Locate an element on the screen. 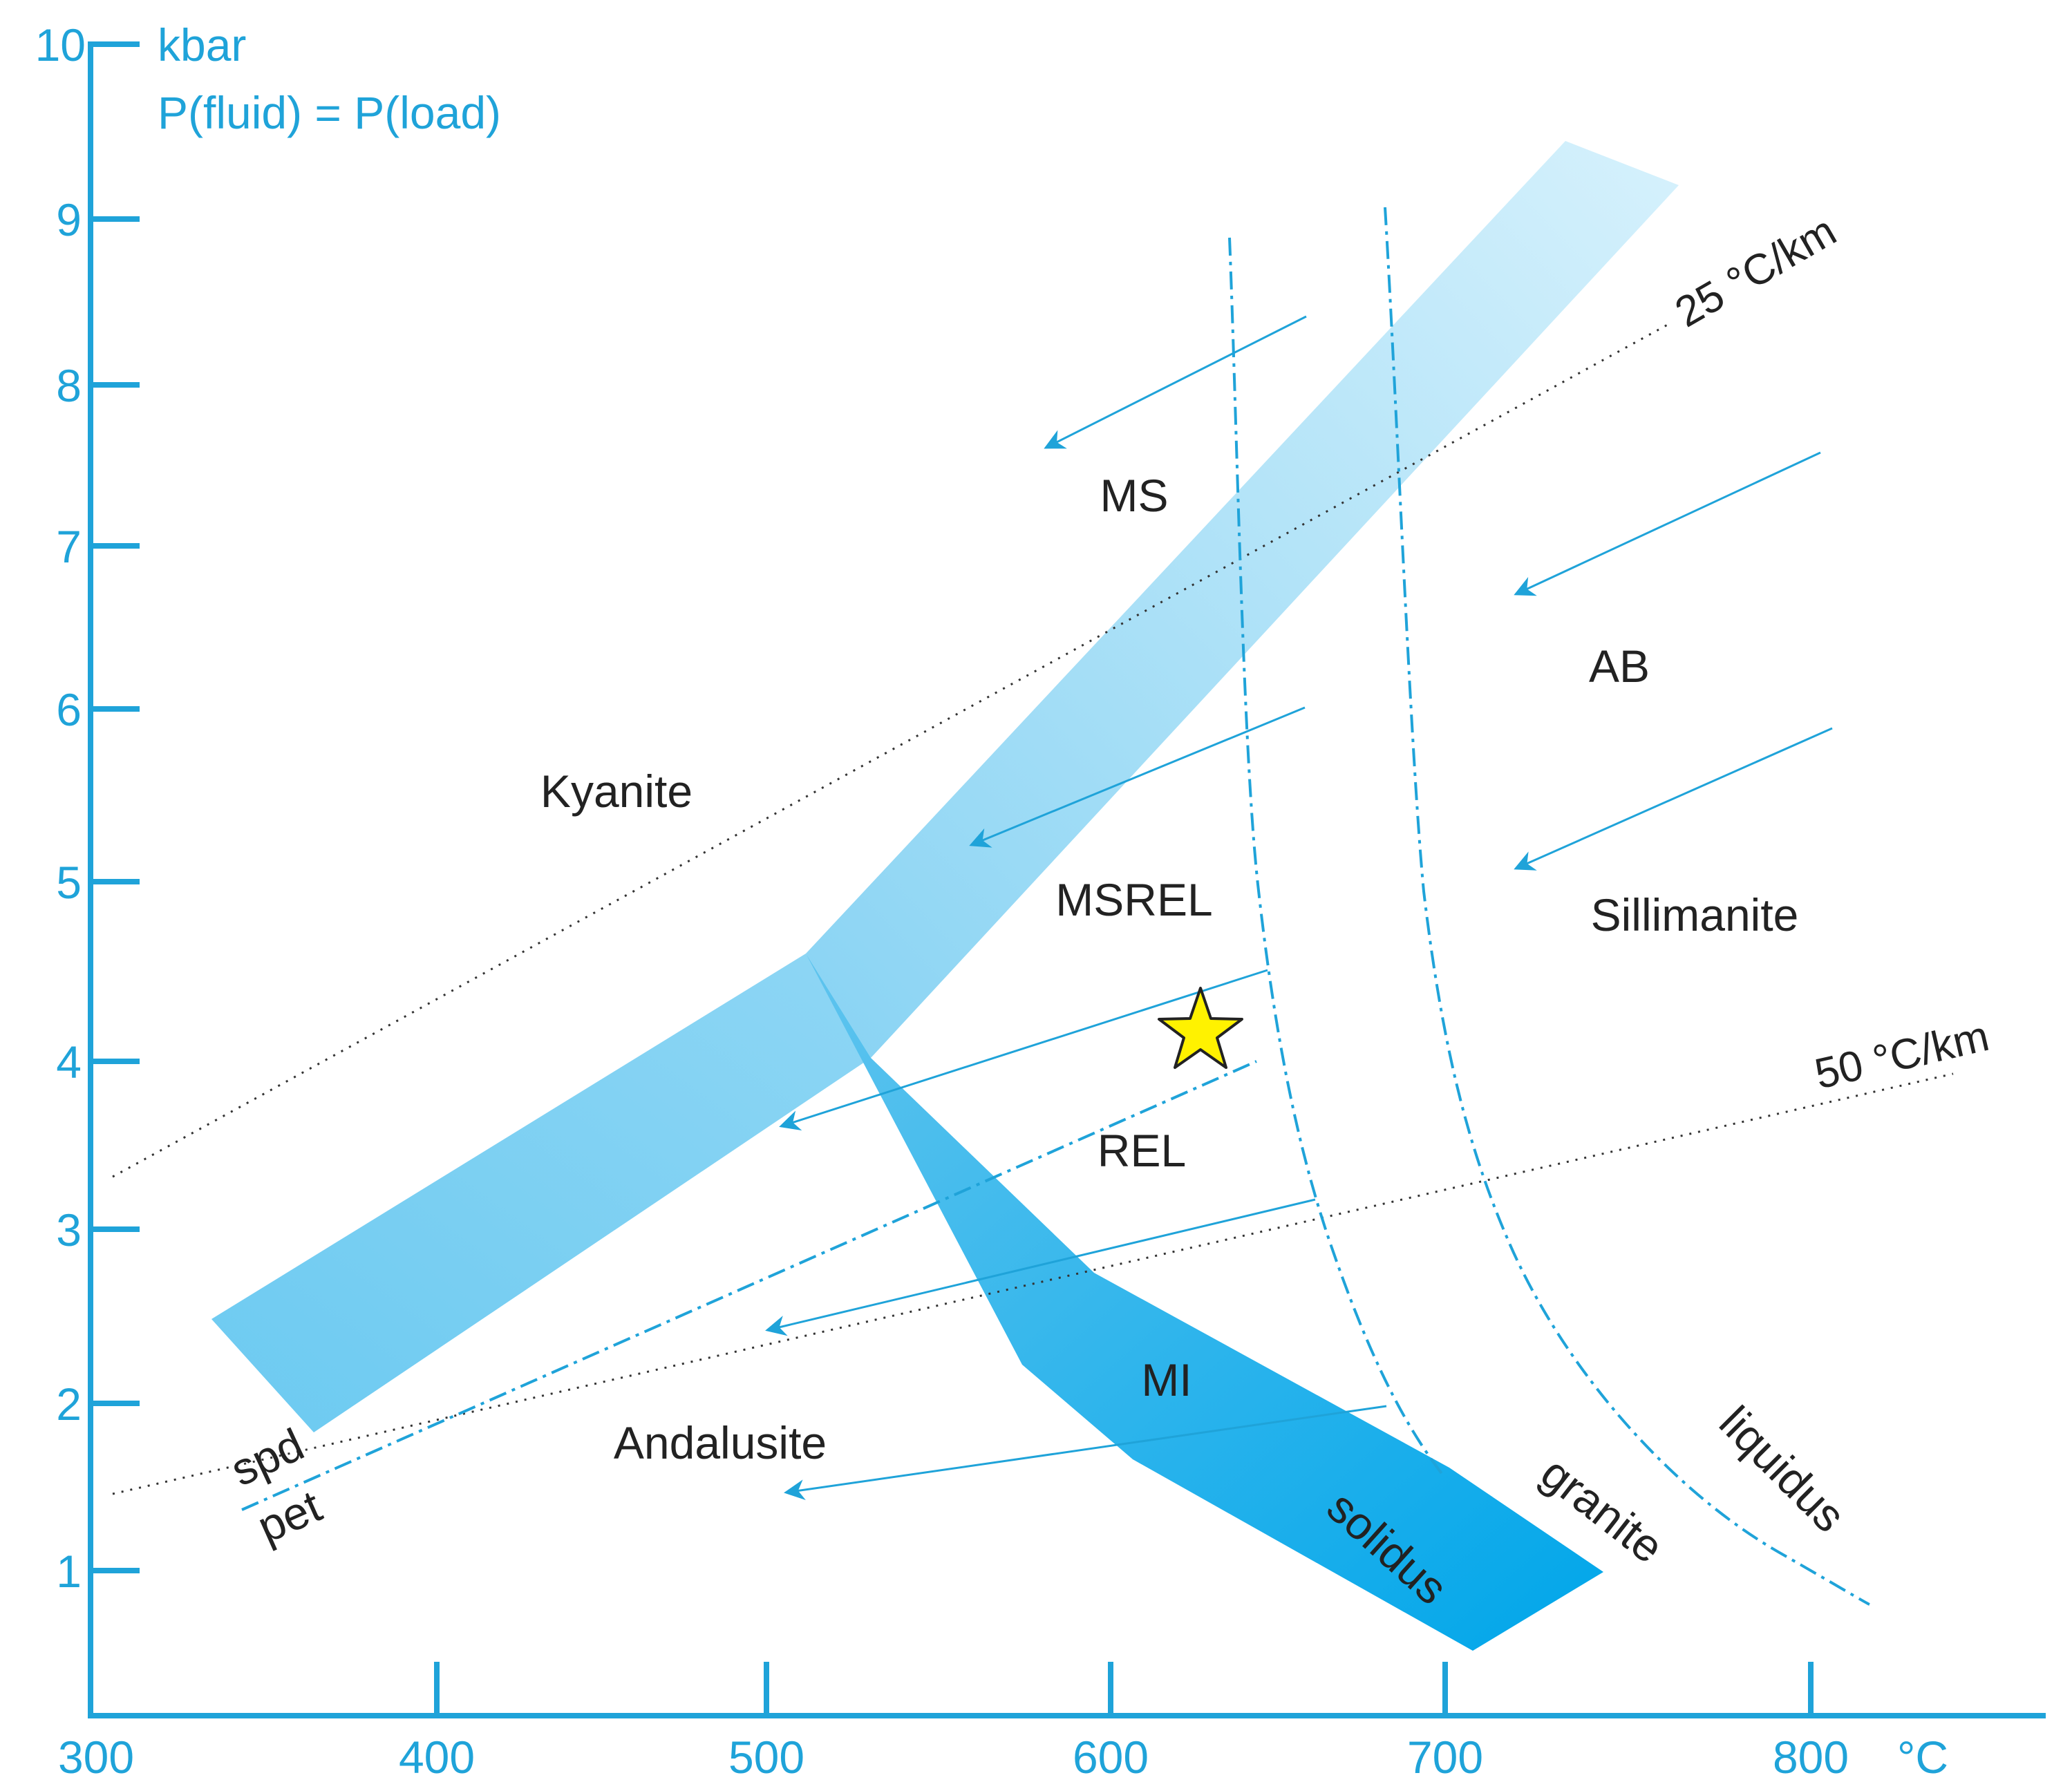  region-label-kyanite: Kyanite is located at coordinates (616, 791).